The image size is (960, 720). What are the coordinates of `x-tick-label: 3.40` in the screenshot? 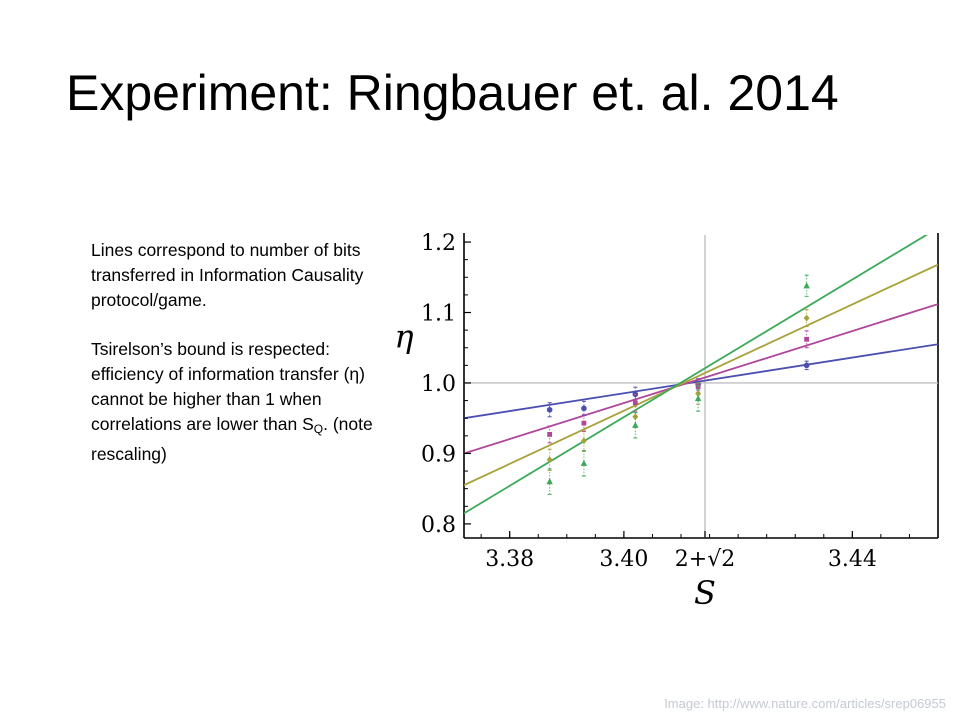 It's located at (623, 559).